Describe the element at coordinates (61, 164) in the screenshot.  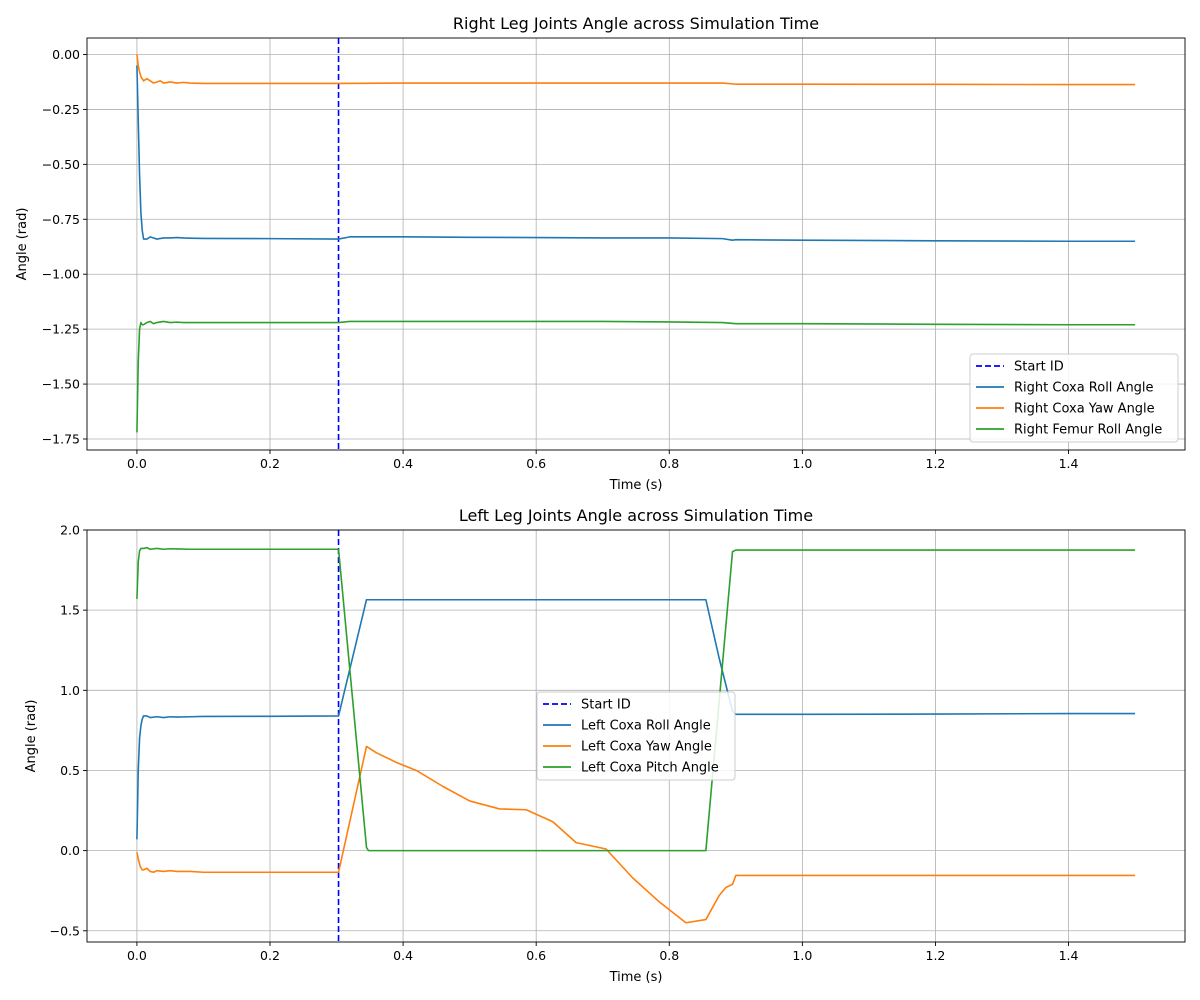
I see `y-tick-label: −0.50` at that location.